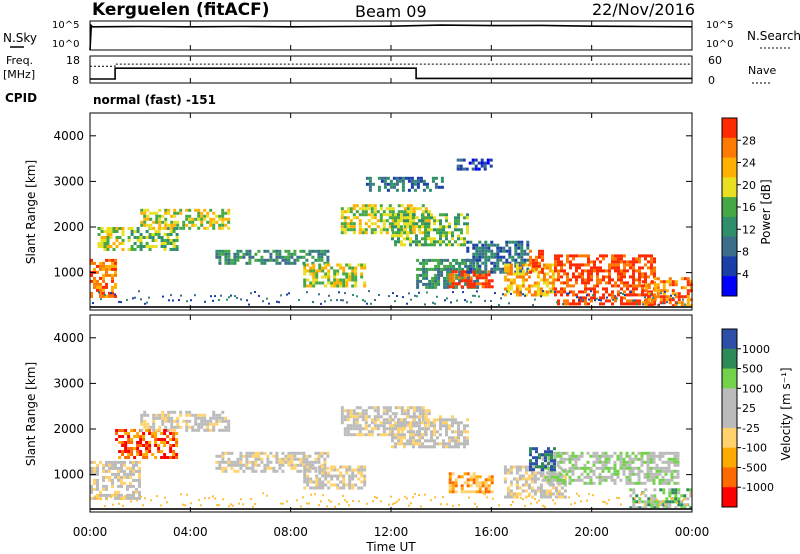  Describe the element at coordinates (391, 73) in the screenshot. I see `frequency-line` at that location.